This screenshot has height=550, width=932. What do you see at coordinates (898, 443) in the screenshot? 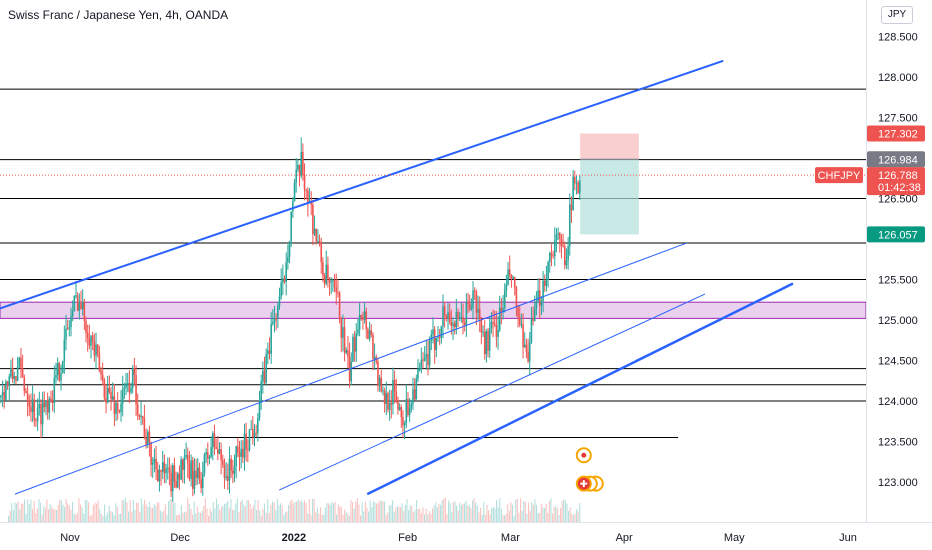
I see `y-tick-label: 123.500` at bounding box center [898, 443].